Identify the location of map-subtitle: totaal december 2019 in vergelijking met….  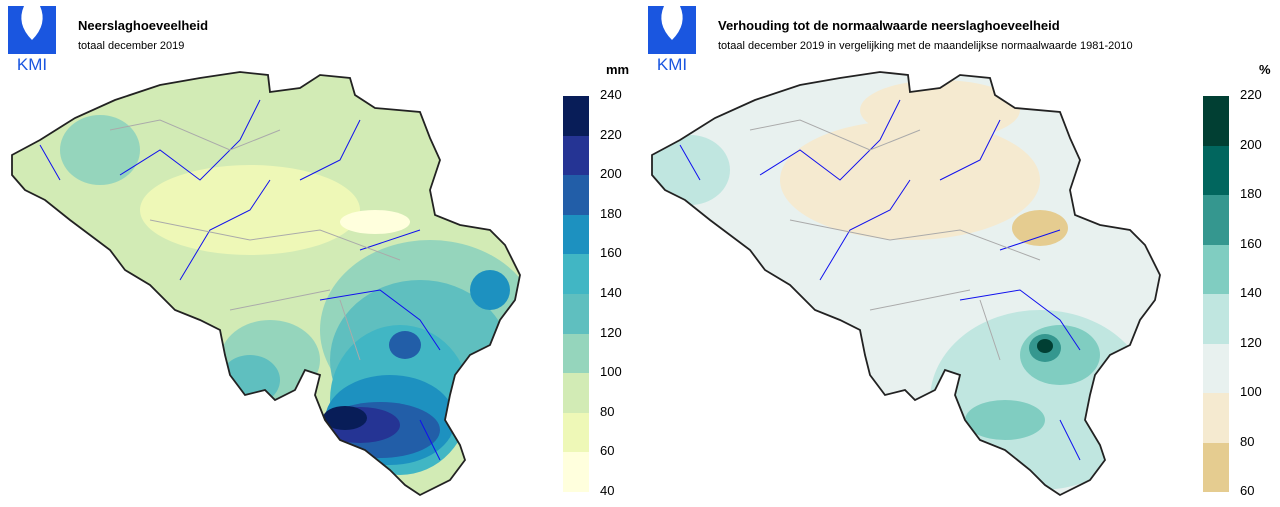
(925, 46).